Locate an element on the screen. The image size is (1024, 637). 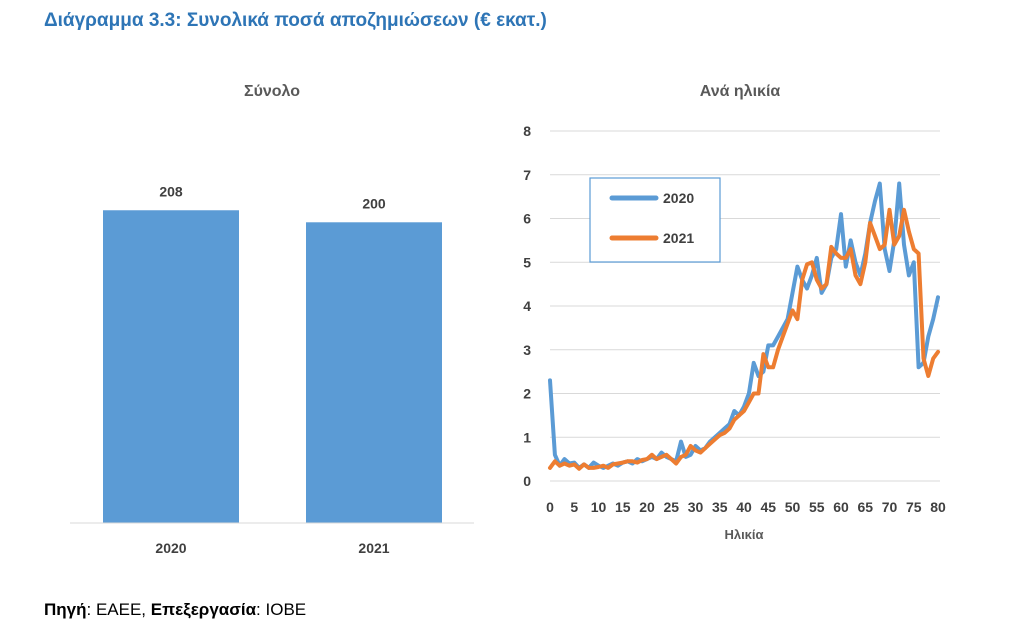
y-tick-4: 4 is located at coordinates (527, 306).